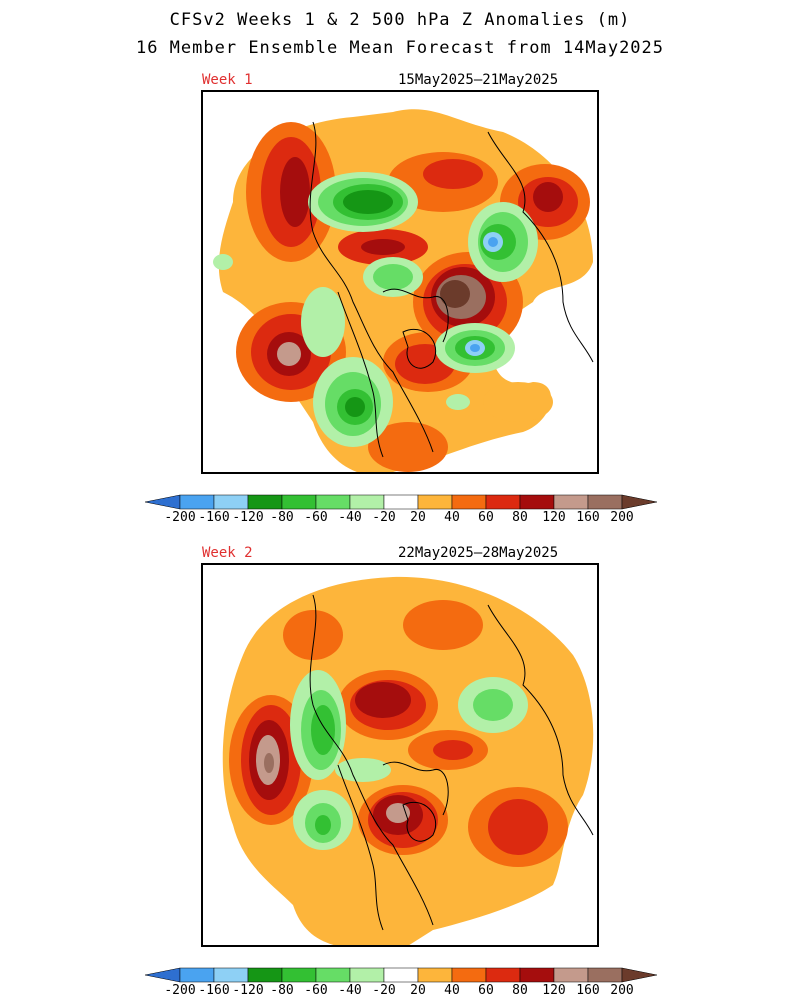 This screenshot has height=1000, width=800. I want to click on panel1-date-range: 15May2025–21May2025, so click(478, 80).